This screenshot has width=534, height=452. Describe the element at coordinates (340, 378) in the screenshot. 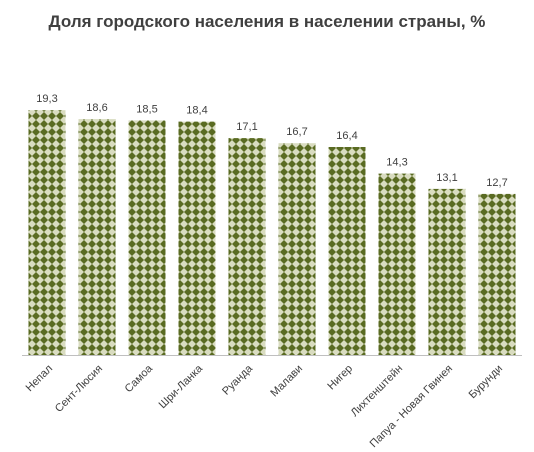

I see `category-label: Нигер` at that location.